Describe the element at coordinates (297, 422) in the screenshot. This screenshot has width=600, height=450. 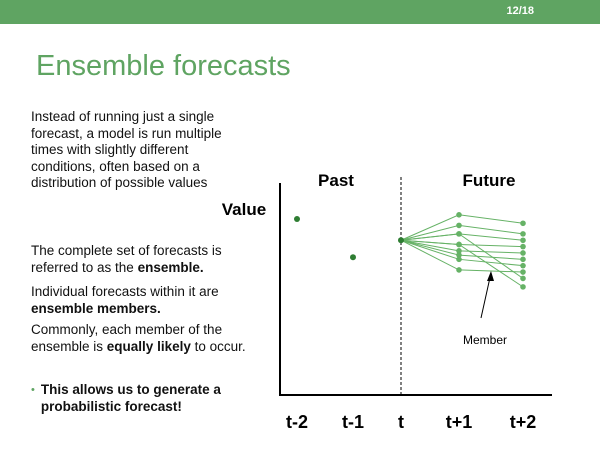
I see `x-tick-label: t-2` at that location.